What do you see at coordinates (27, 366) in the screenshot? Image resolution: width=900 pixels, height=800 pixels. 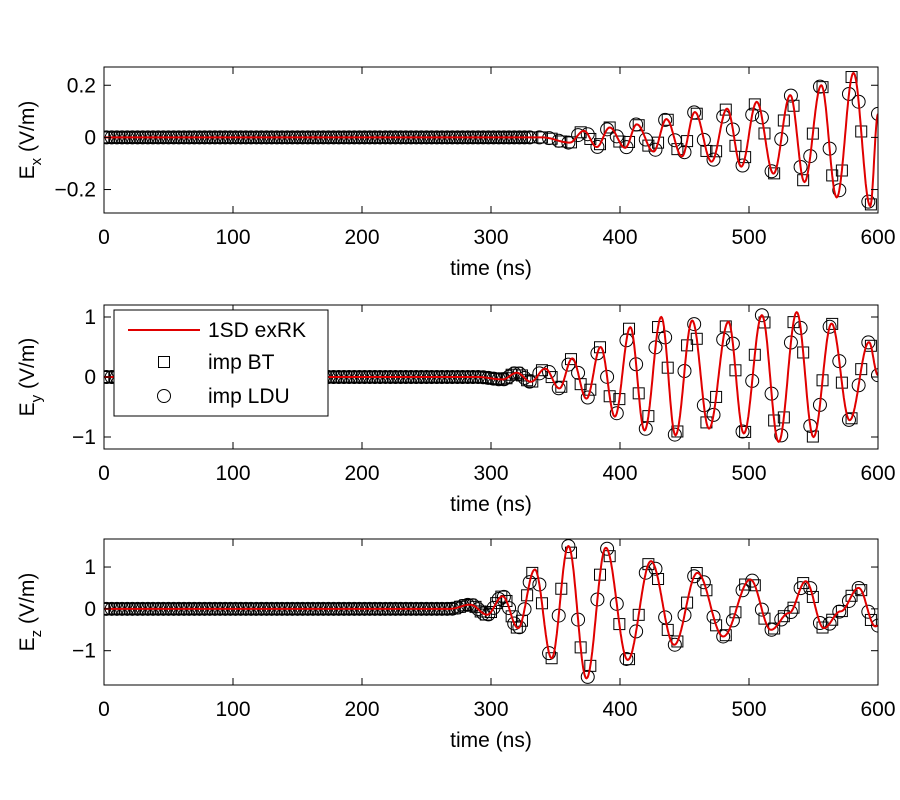 I see `y-label-unit: (V/m)` at bounding box center [27, 366].